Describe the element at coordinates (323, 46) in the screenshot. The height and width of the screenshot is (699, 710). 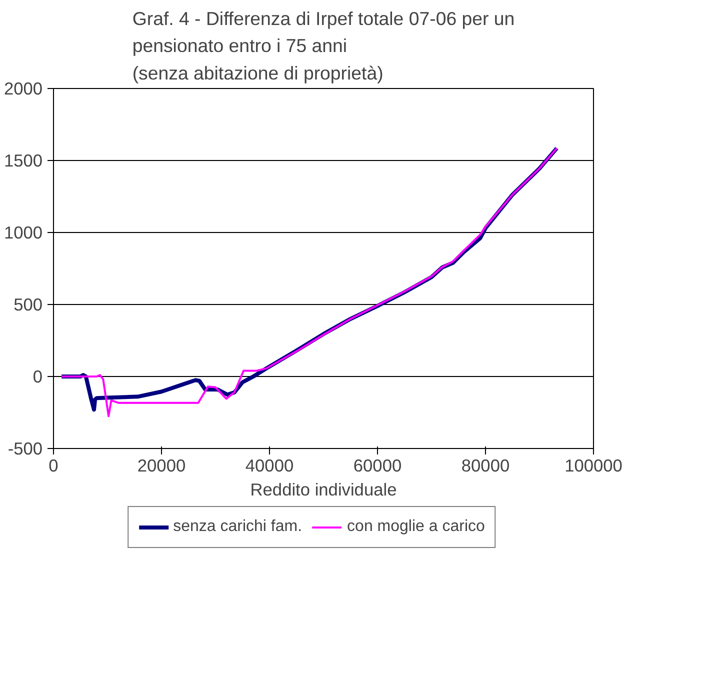
I see `chart-title: Graf. 4 - Differenza di Irpef totale 07-06 per un pensionato entro i 75 anni (senza abitazione di proprietà)` at that location.